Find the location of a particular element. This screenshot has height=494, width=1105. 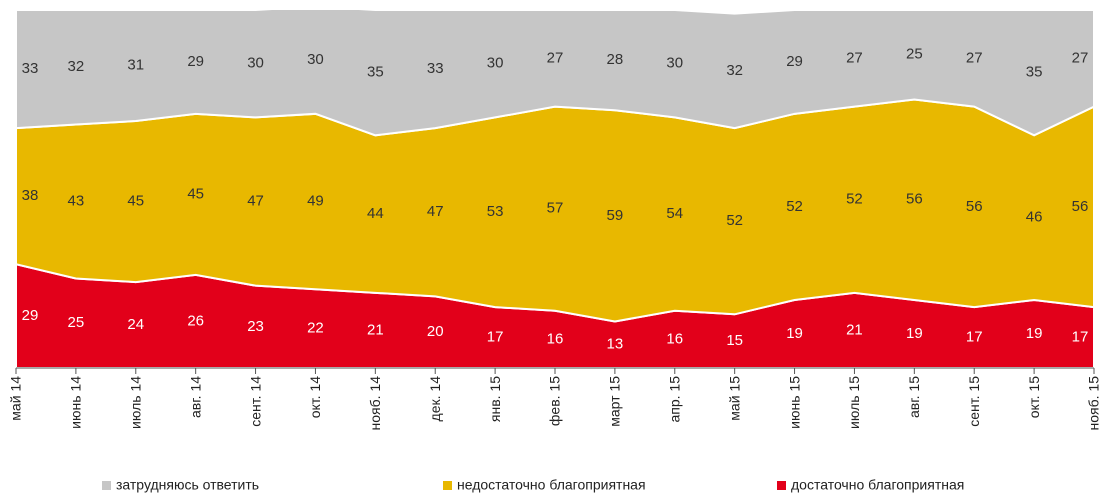

x-tick-label: июль 15 is located at coordinates (854, 402).